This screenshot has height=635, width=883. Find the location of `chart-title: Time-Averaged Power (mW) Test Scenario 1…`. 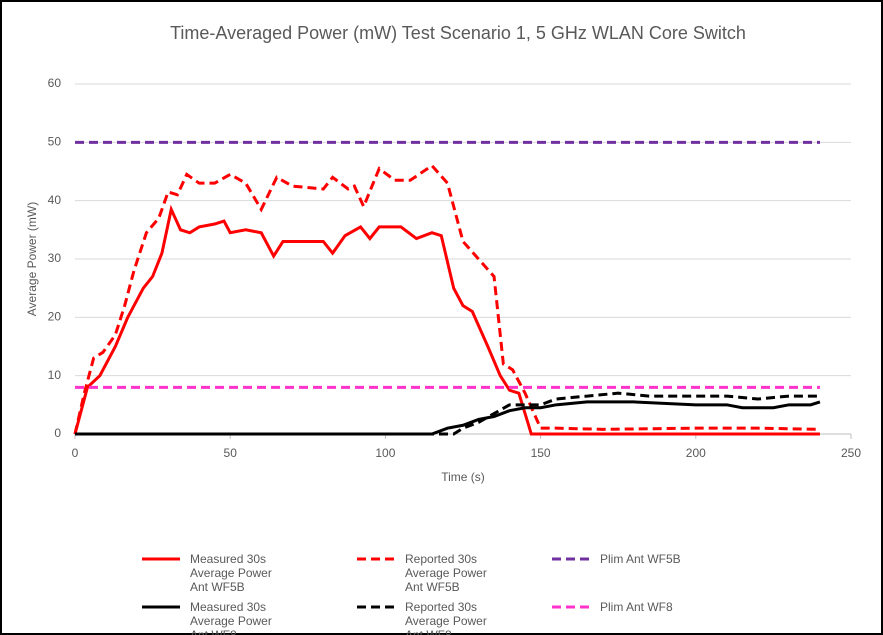

chart-title: Time-Averaged Power (mW) Test Scenario 1… is located at coordinates (458, 33).